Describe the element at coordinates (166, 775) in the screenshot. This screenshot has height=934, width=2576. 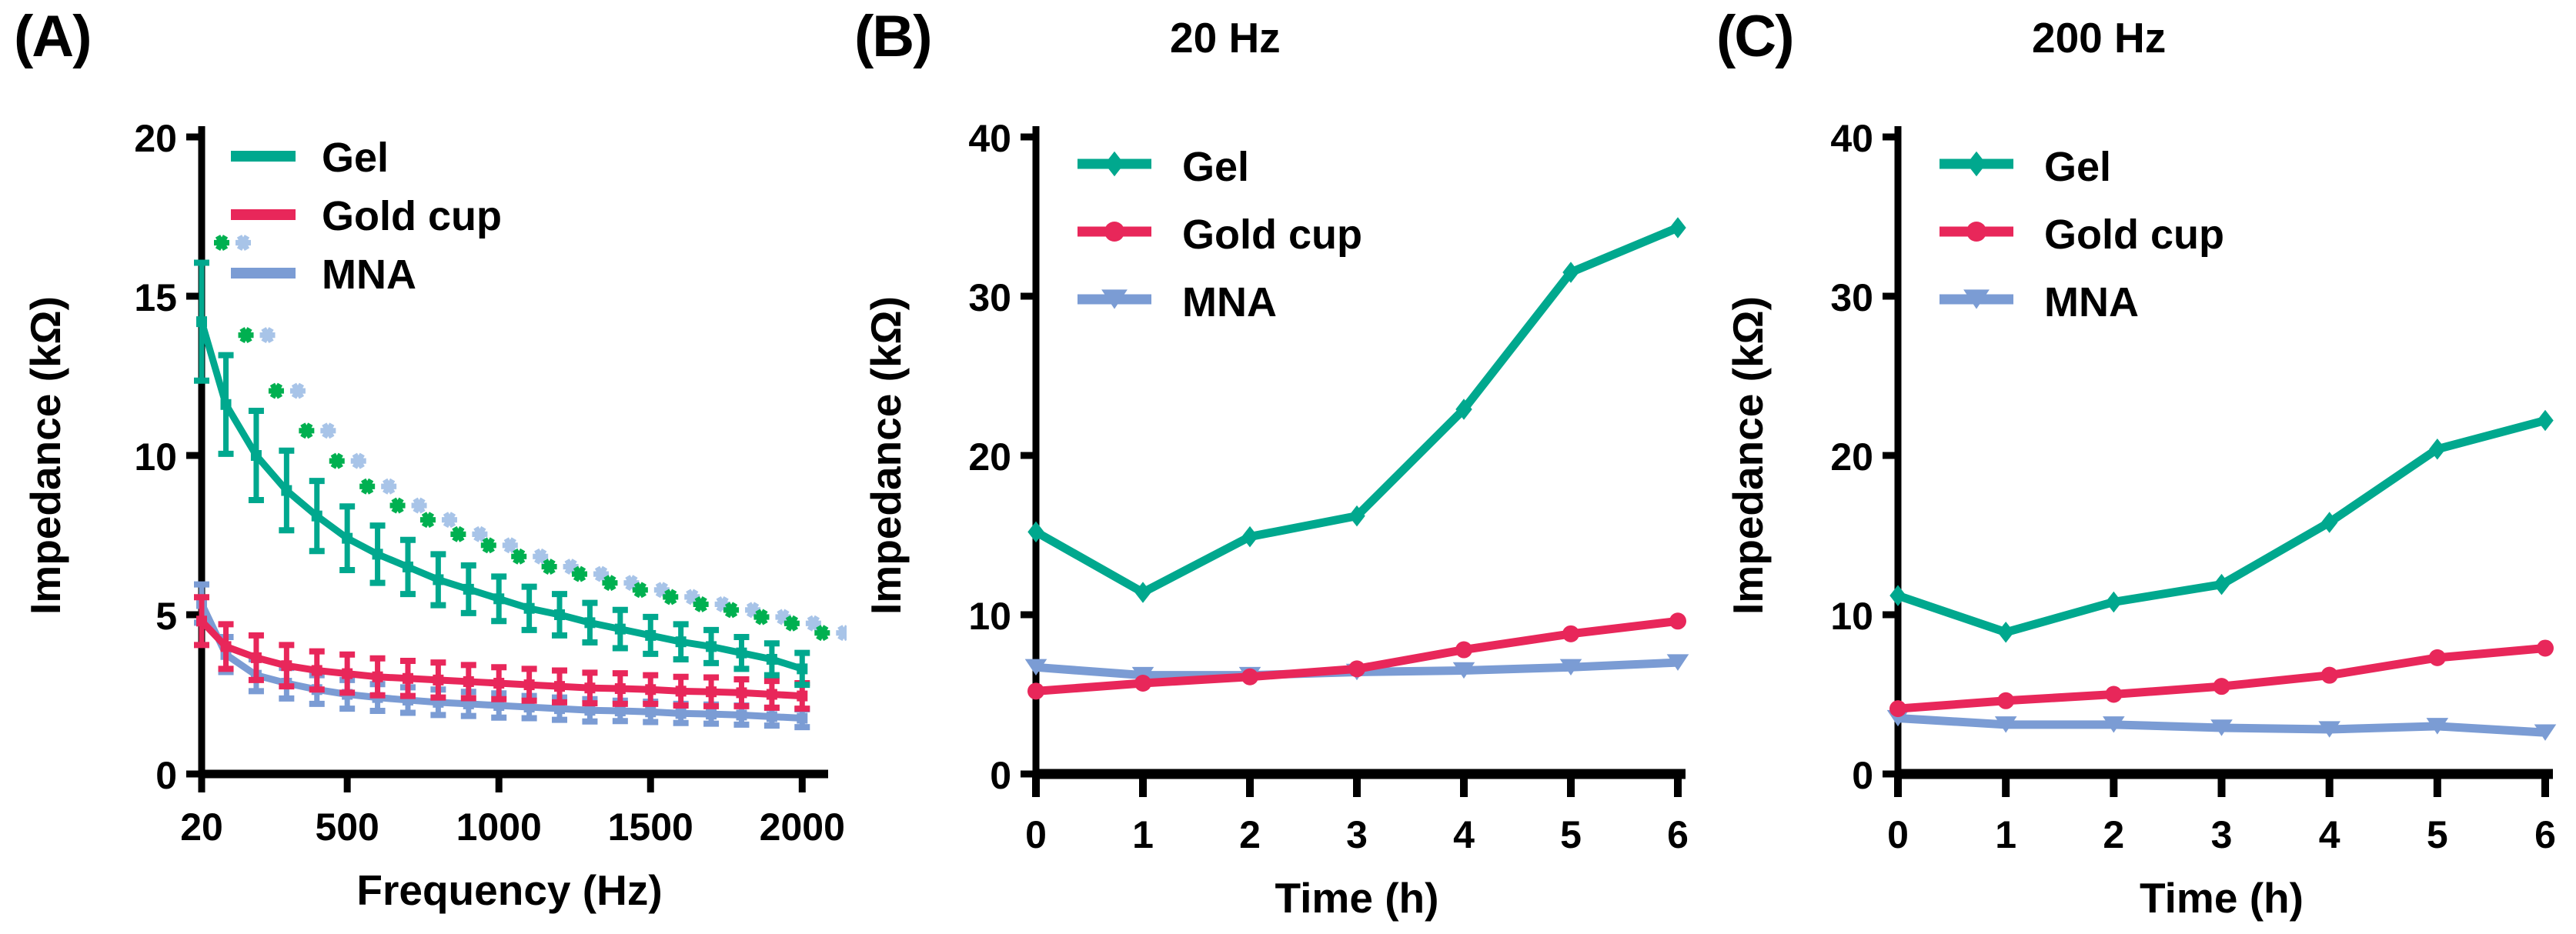
I see `y-tick-label: 0` at that location.